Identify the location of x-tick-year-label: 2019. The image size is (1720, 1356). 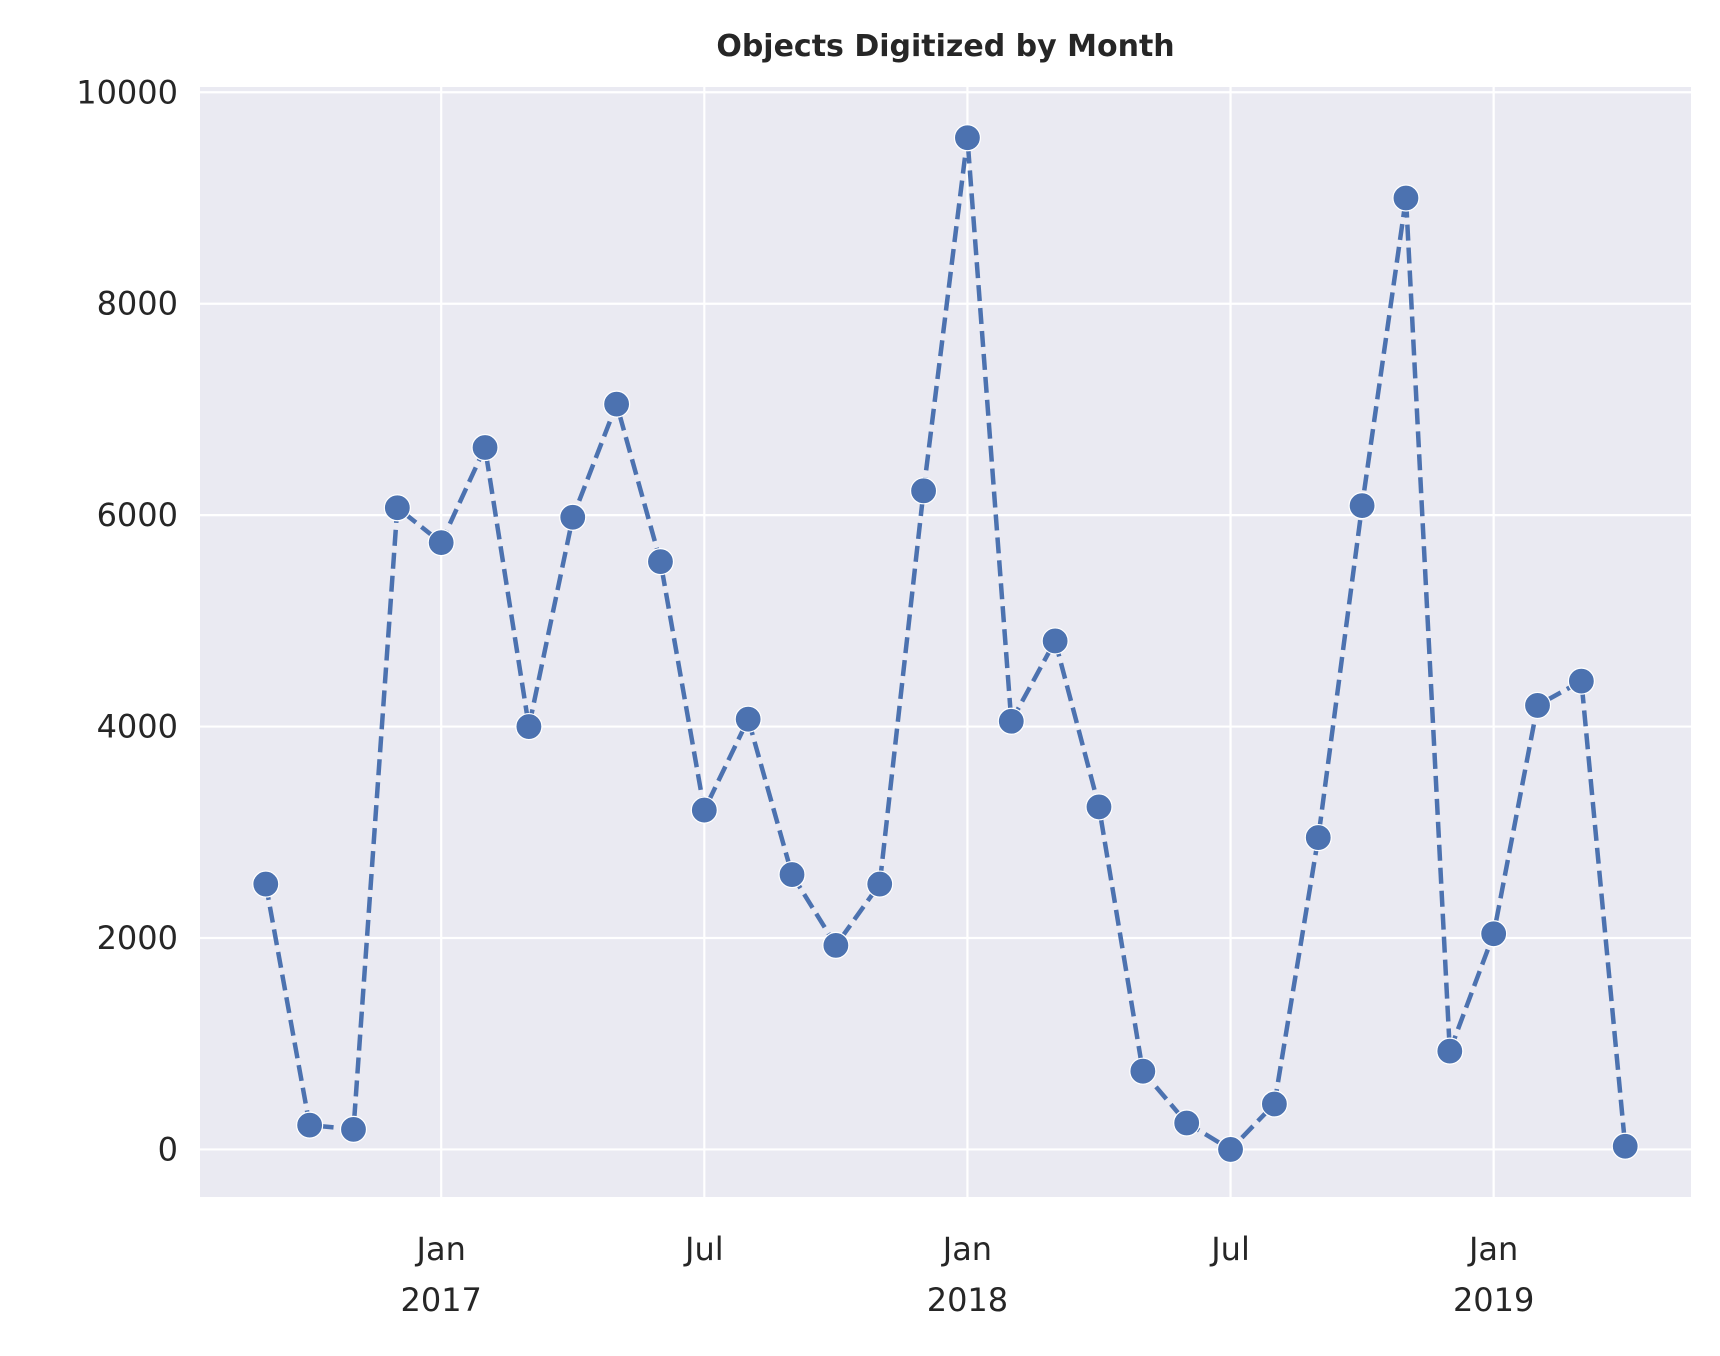
(1493, 1300).